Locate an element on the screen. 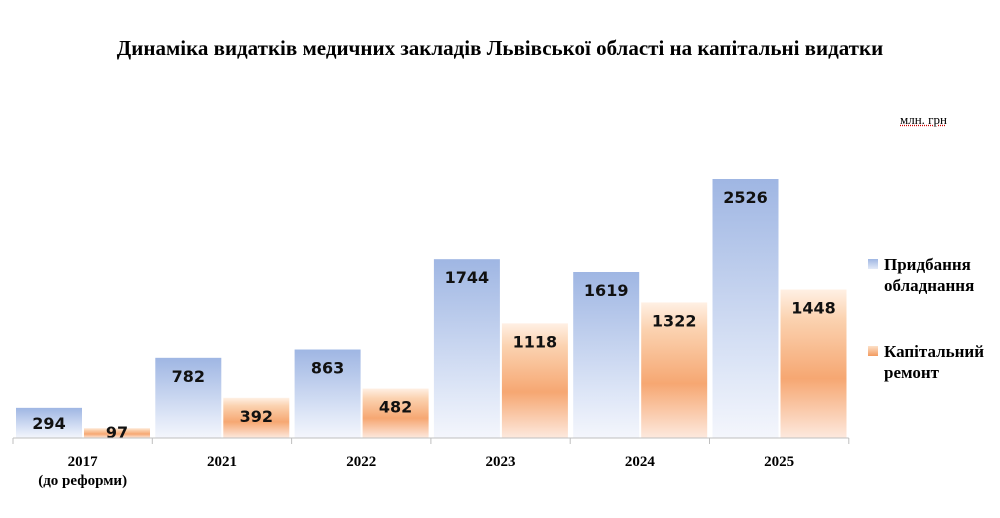 This screenshot has height=518, width=1000. bar-repair-2022 is located at coordinates (395, 413).